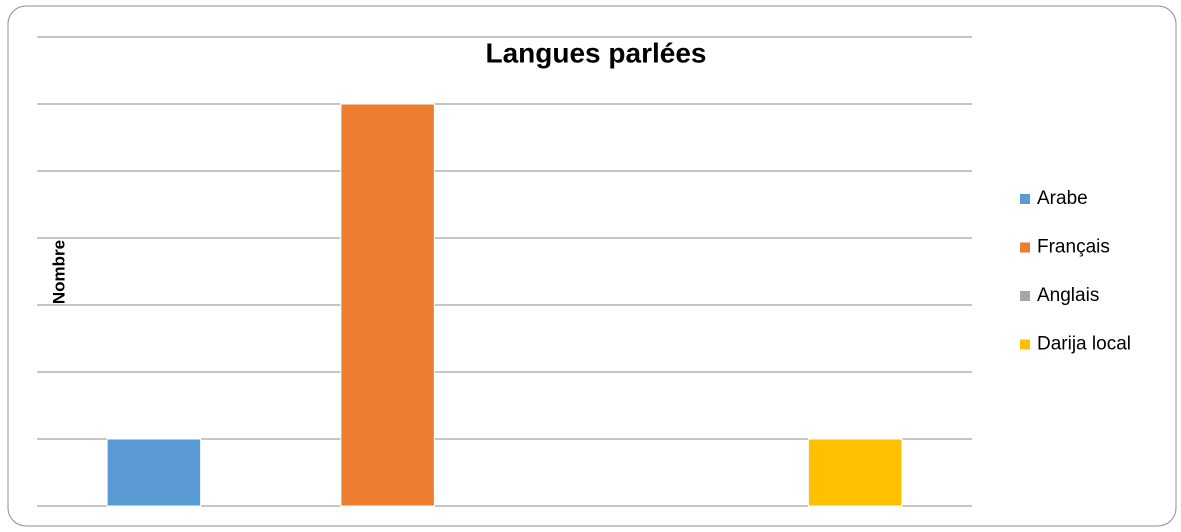  Describe the element at coordinates (1073, 247) in the screenshot. I see `legend-label: Français` at that location.